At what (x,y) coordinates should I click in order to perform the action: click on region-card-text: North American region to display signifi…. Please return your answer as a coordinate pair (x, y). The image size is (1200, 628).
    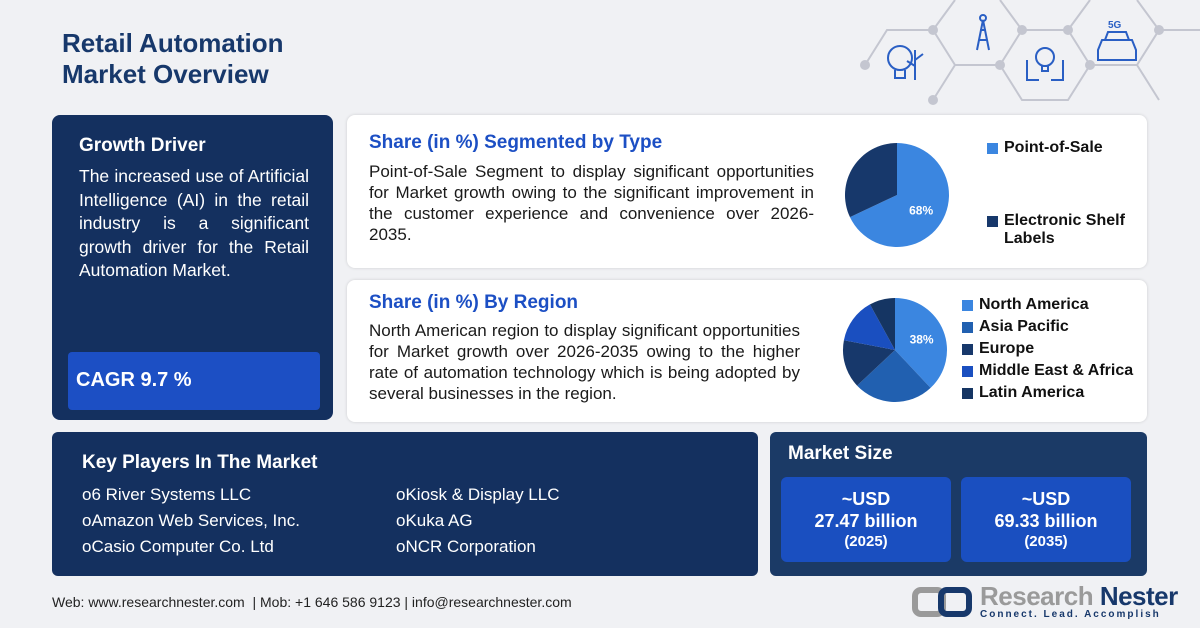
    Looking at the image, I should click on (584, 362).